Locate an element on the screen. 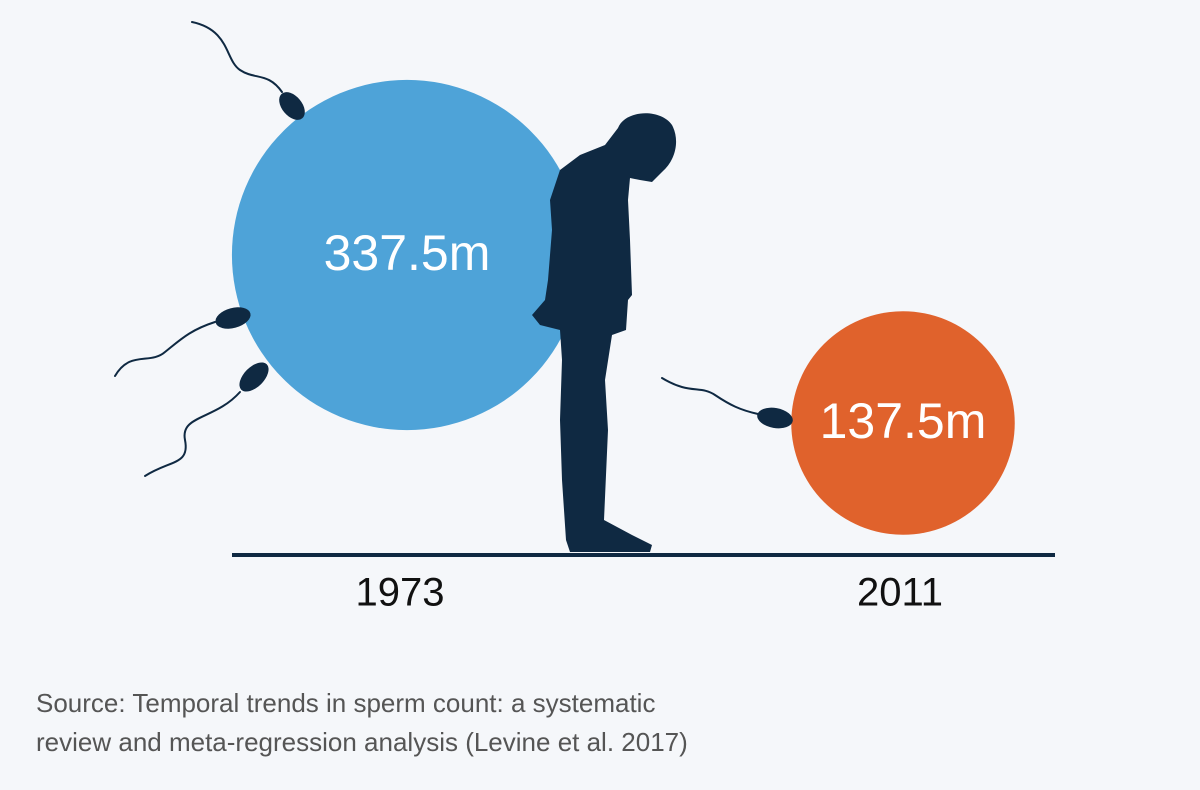  value-label: 137.5m is located at coordinates (903, 421).